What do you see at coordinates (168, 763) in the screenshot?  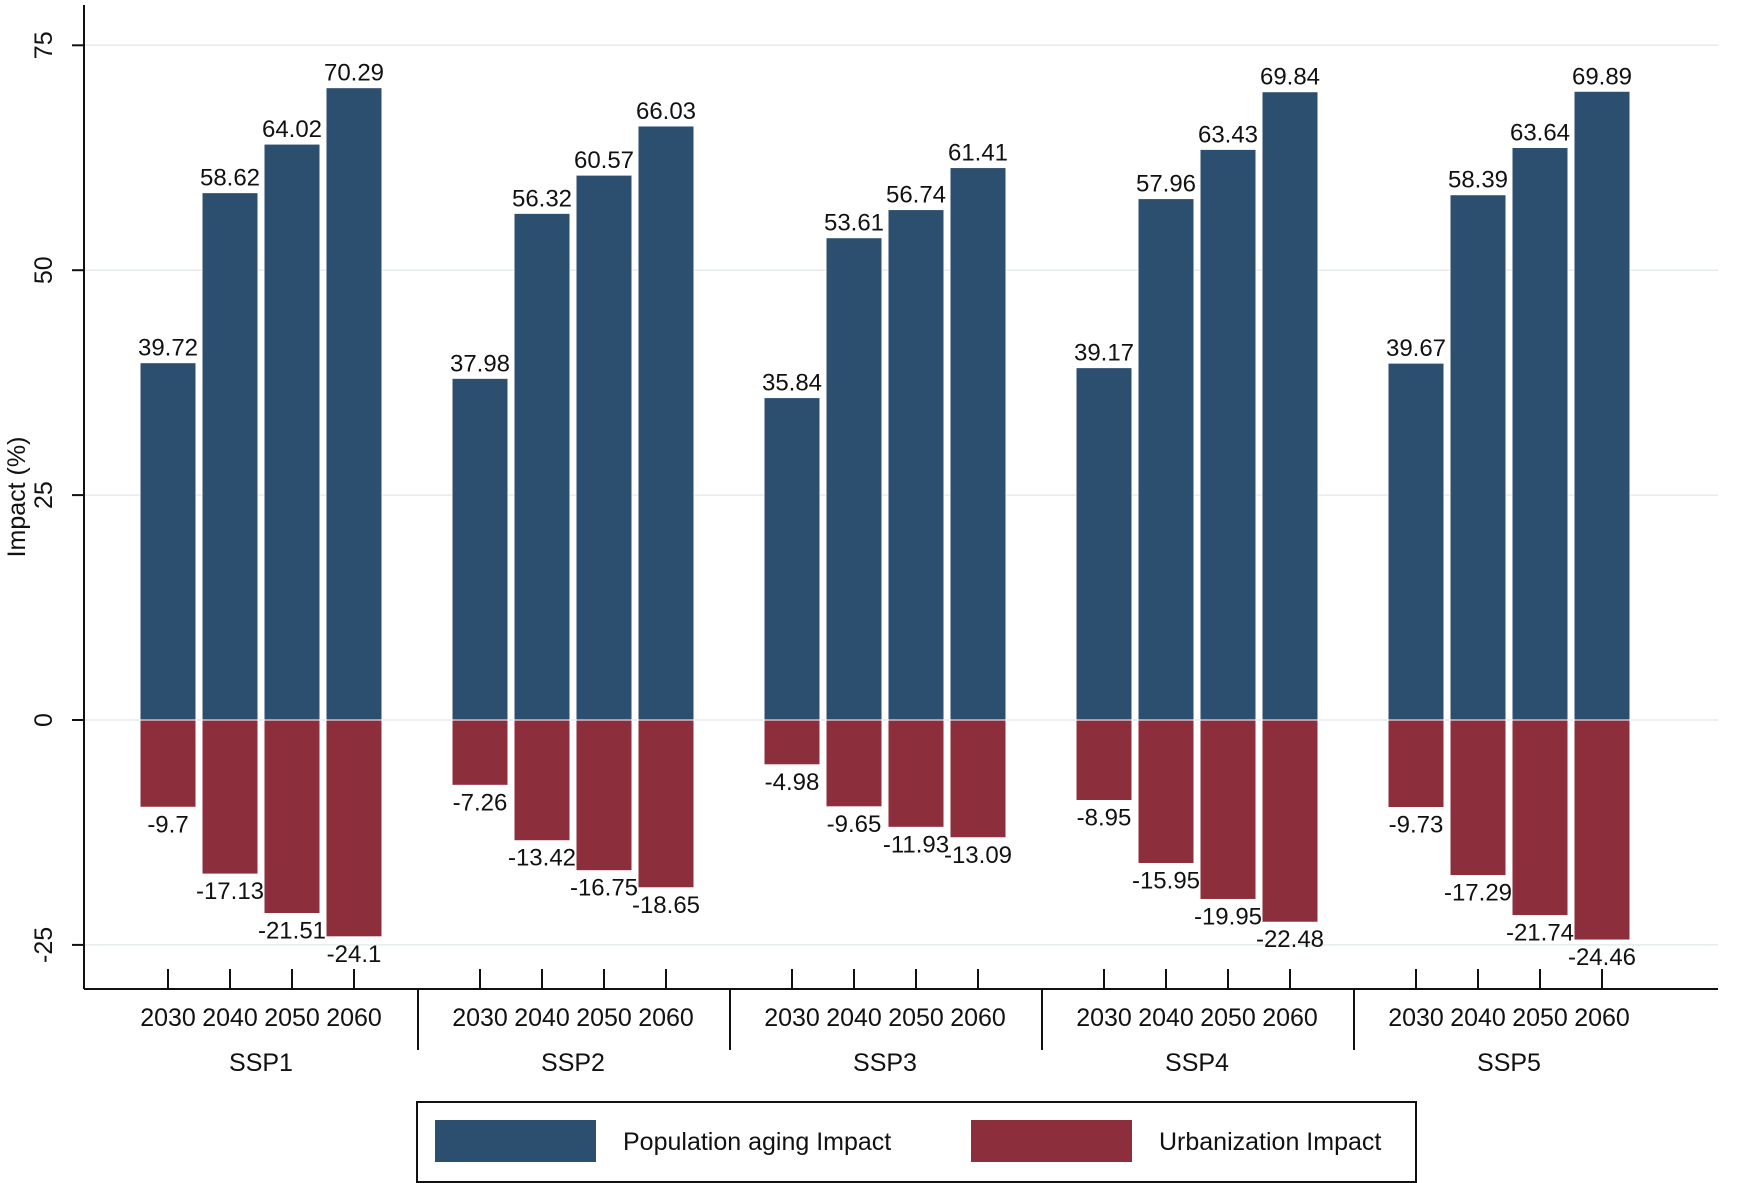 I see `bar-urbanization-ssp1-2030` at bounding box center [168, 763].